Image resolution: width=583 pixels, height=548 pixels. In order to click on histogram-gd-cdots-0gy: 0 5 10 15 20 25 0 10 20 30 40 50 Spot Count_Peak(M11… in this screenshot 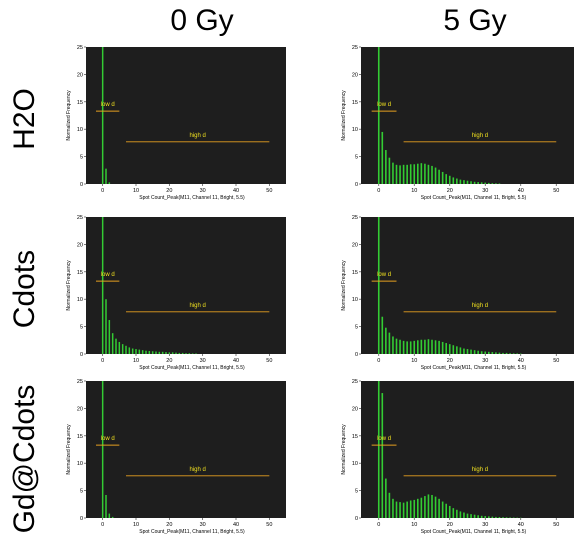, I will do `click(176, 457)`.